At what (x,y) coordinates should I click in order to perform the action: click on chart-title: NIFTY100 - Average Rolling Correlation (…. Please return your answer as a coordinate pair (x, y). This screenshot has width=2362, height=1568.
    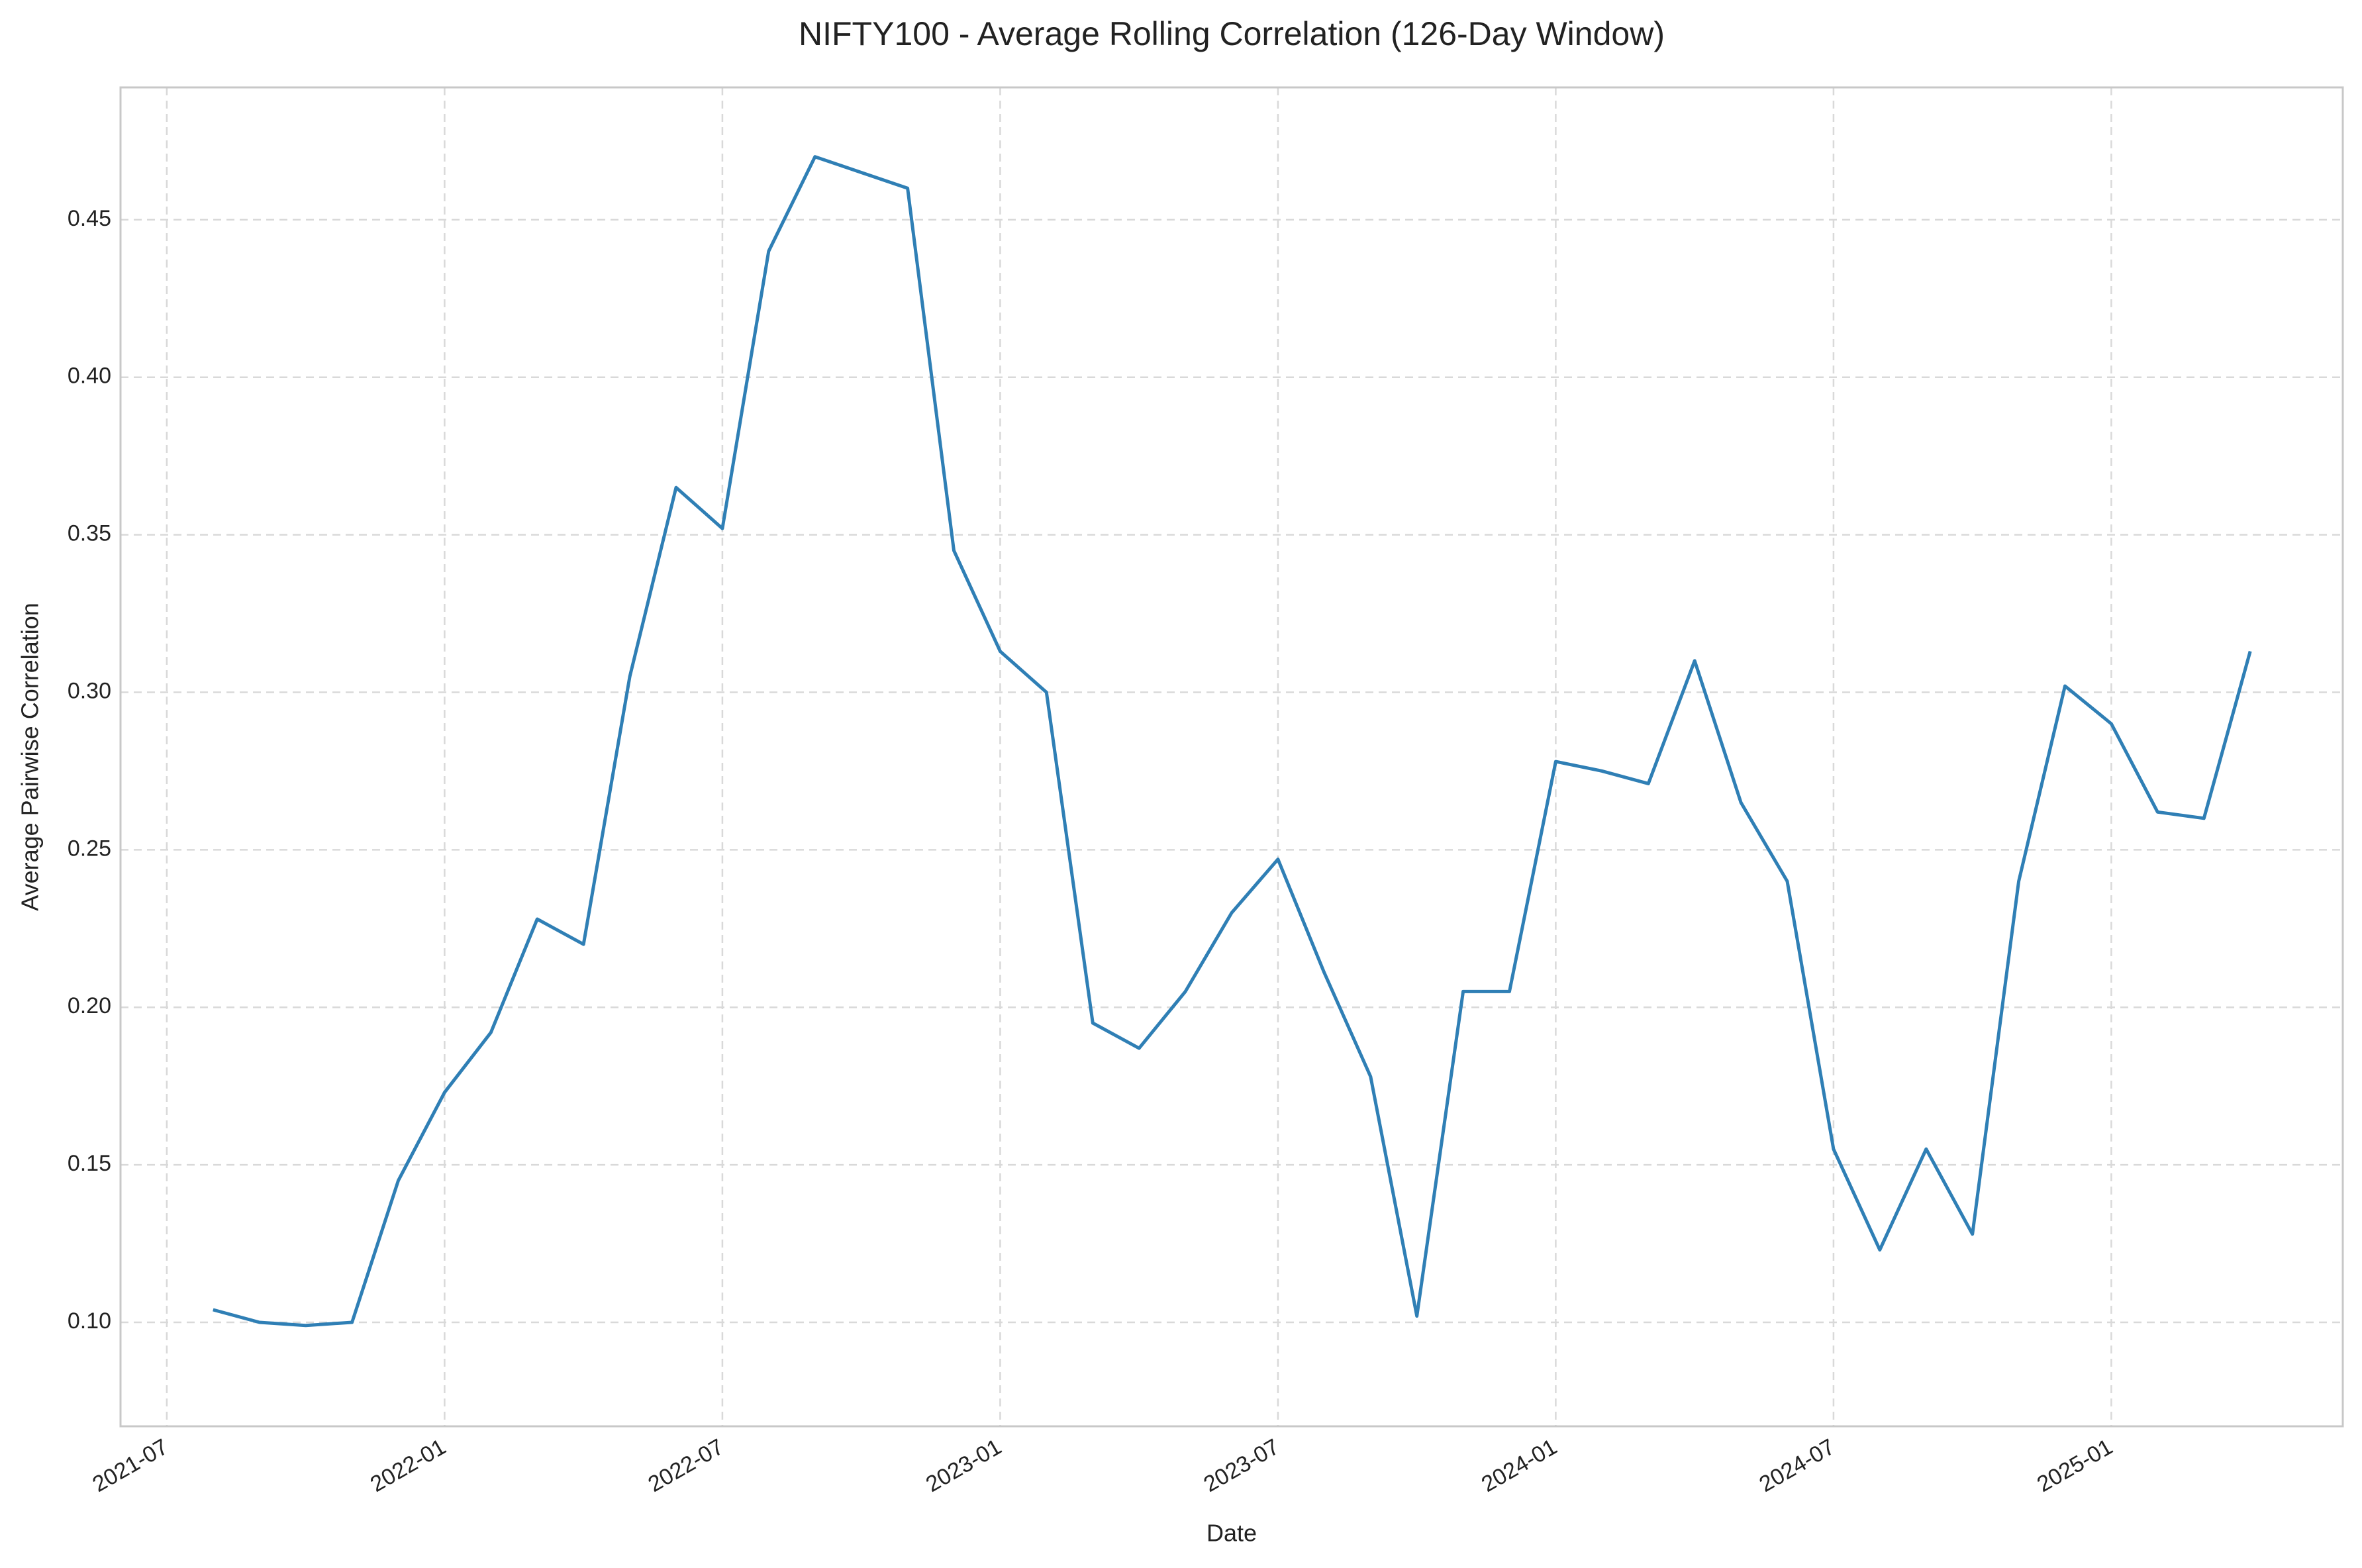
    Looking at the image, I should click on (1232, 33).